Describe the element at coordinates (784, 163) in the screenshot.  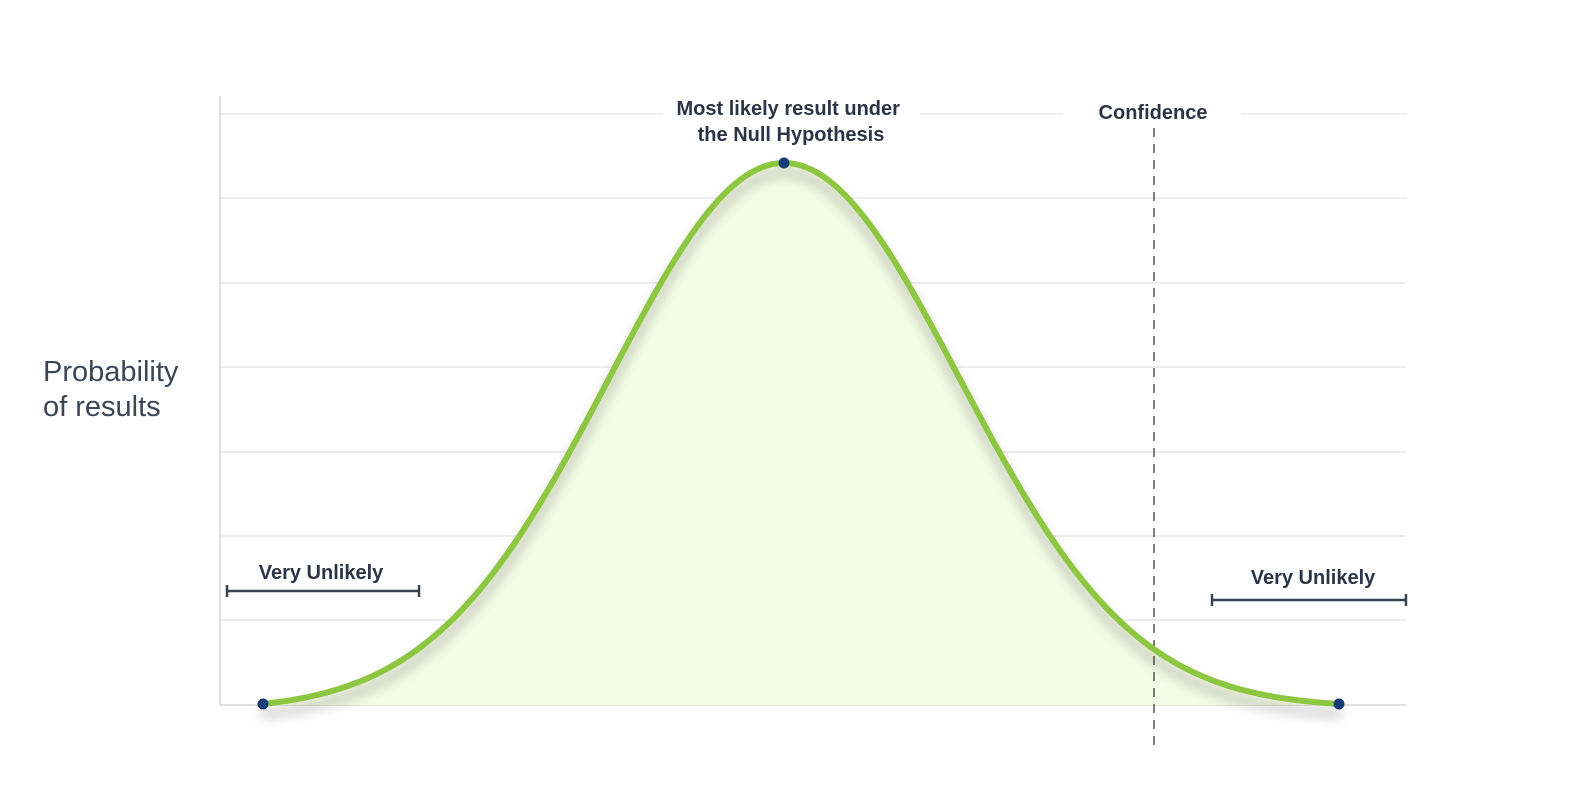
I see `peak-point` at that location.